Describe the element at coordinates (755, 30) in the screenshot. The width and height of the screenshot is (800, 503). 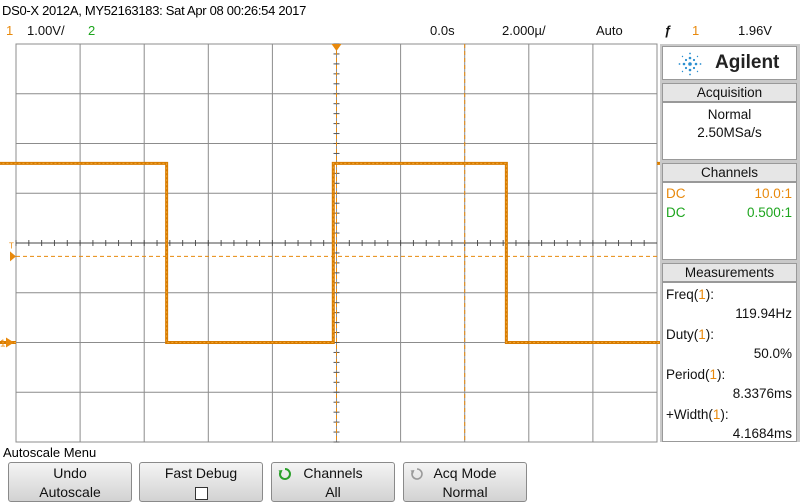
I see `trigger-level: 1.96V` at that location.